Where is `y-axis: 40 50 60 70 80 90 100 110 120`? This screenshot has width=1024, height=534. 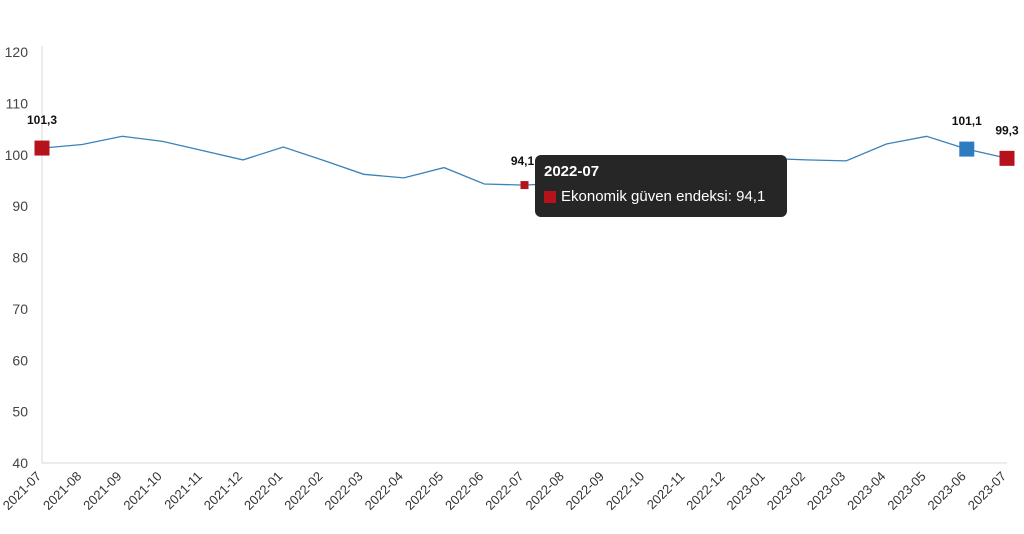
y-axis: 40 50 60 70 80 90 100 110 120 is located at coordinates (24, 257).